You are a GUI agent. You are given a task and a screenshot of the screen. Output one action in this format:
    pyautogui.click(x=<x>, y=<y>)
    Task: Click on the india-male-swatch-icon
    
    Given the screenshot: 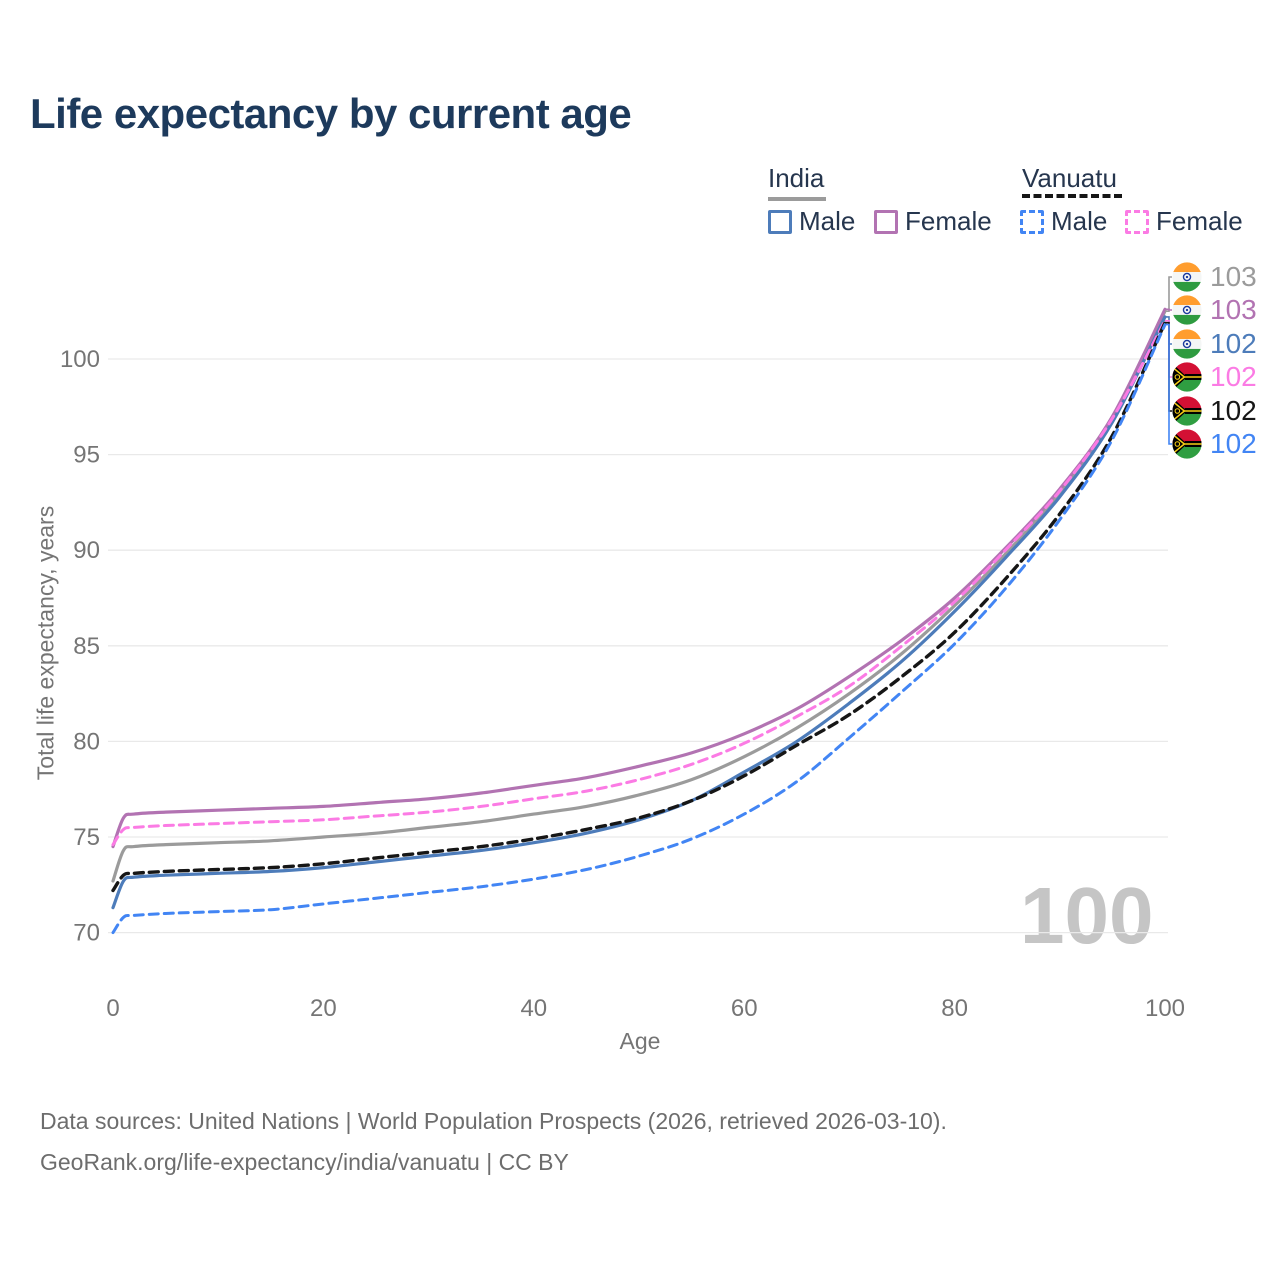 What is the action you would take?
    pyautogui.click(x=780, y=221)
    